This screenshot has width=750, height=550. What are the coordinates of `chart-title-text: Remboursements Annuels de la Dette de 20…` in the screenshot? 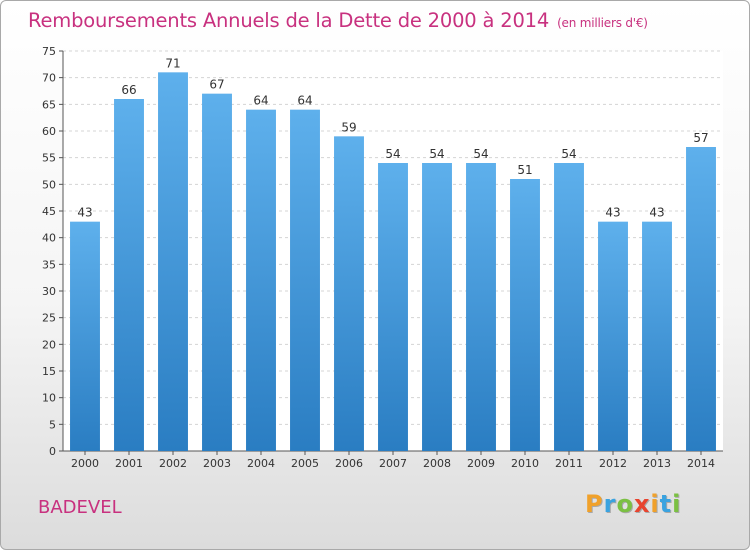 It's located at (289, 20).